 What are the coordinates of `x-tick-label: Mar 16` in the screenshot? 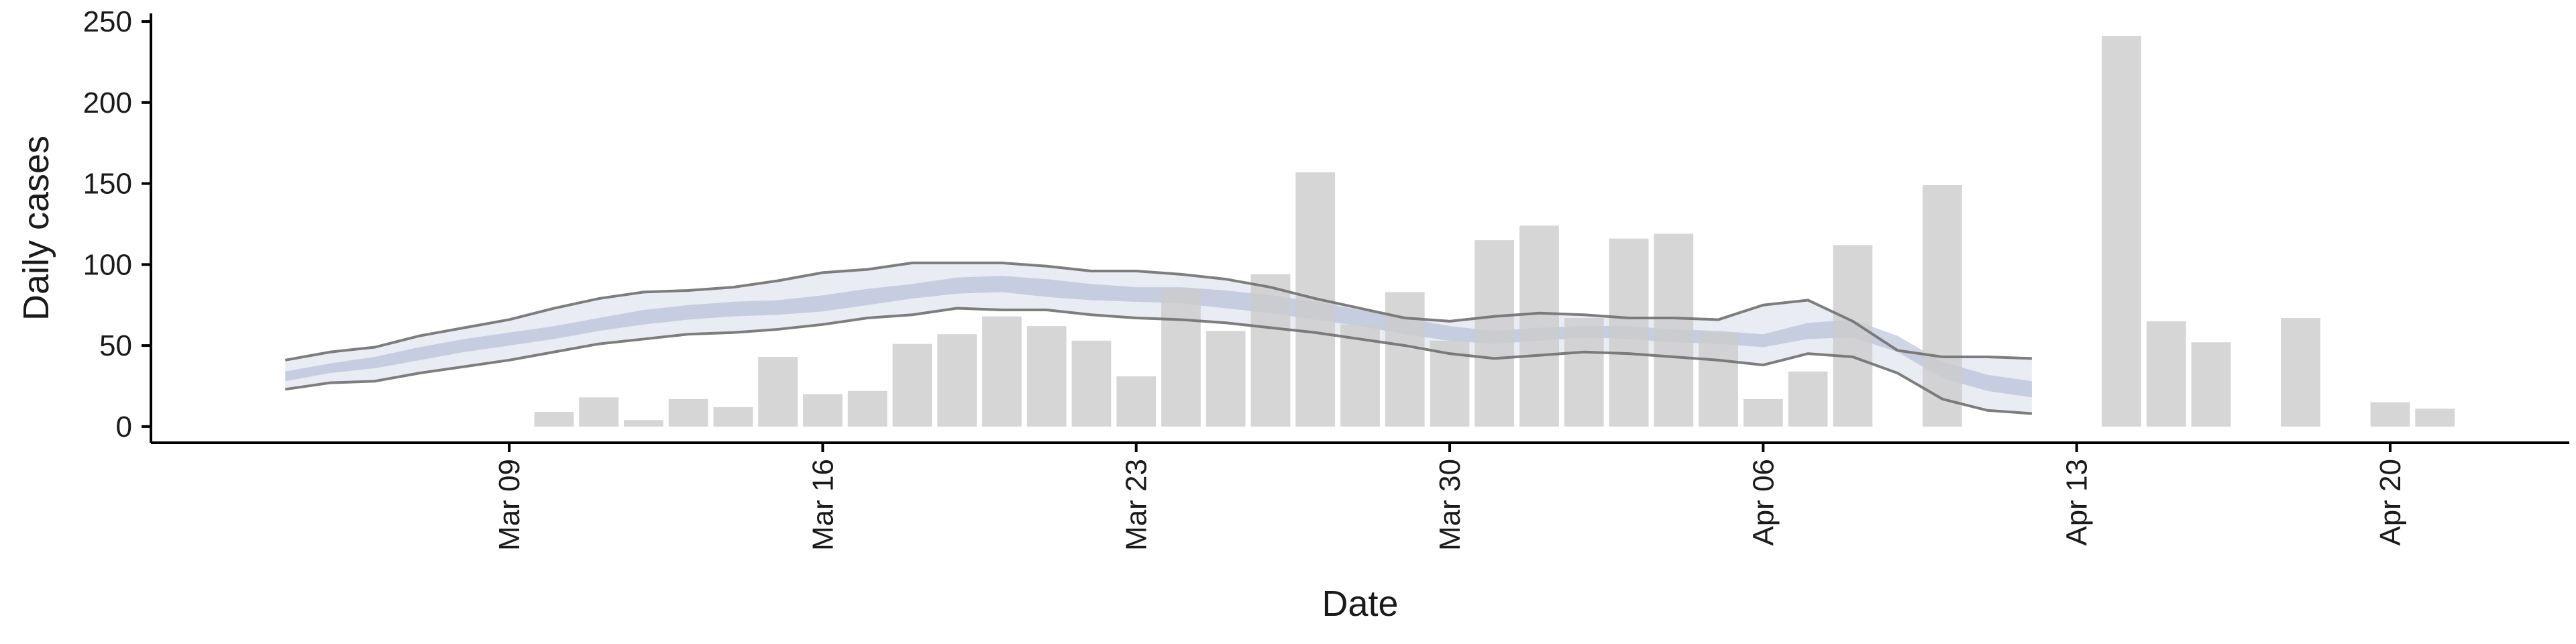 It's located at (822, 505).